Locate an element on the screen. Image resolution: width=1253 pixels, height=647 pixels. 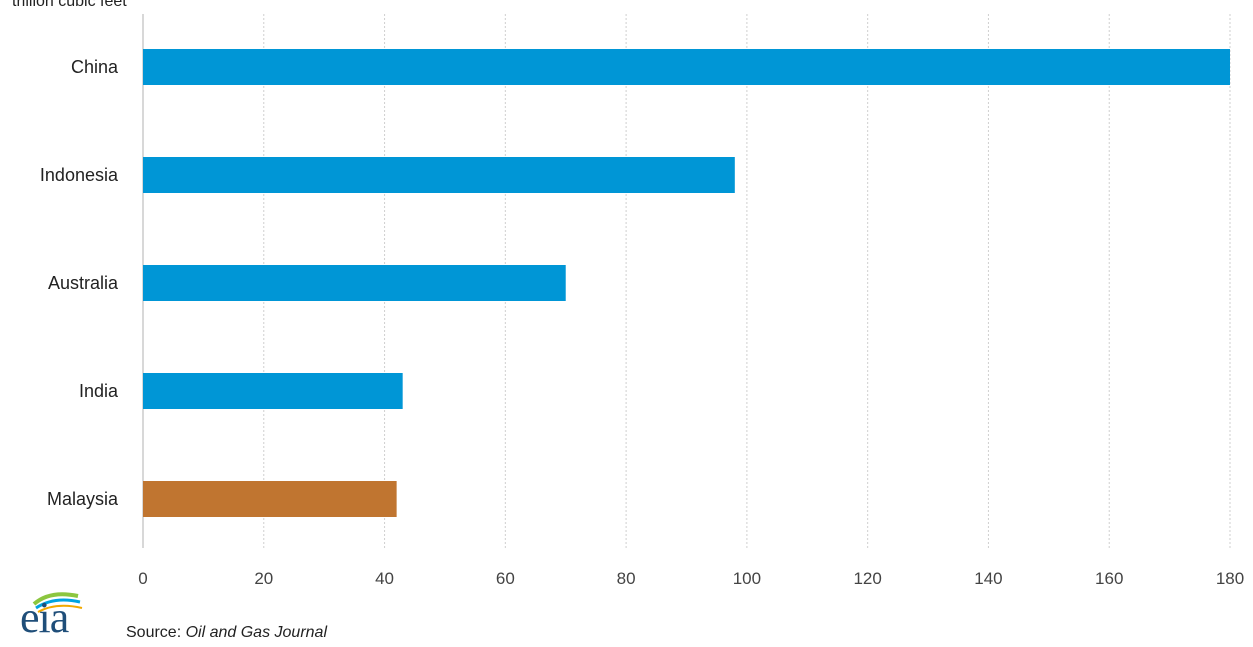
category-label: Australia is located at coordinates (83, 283).